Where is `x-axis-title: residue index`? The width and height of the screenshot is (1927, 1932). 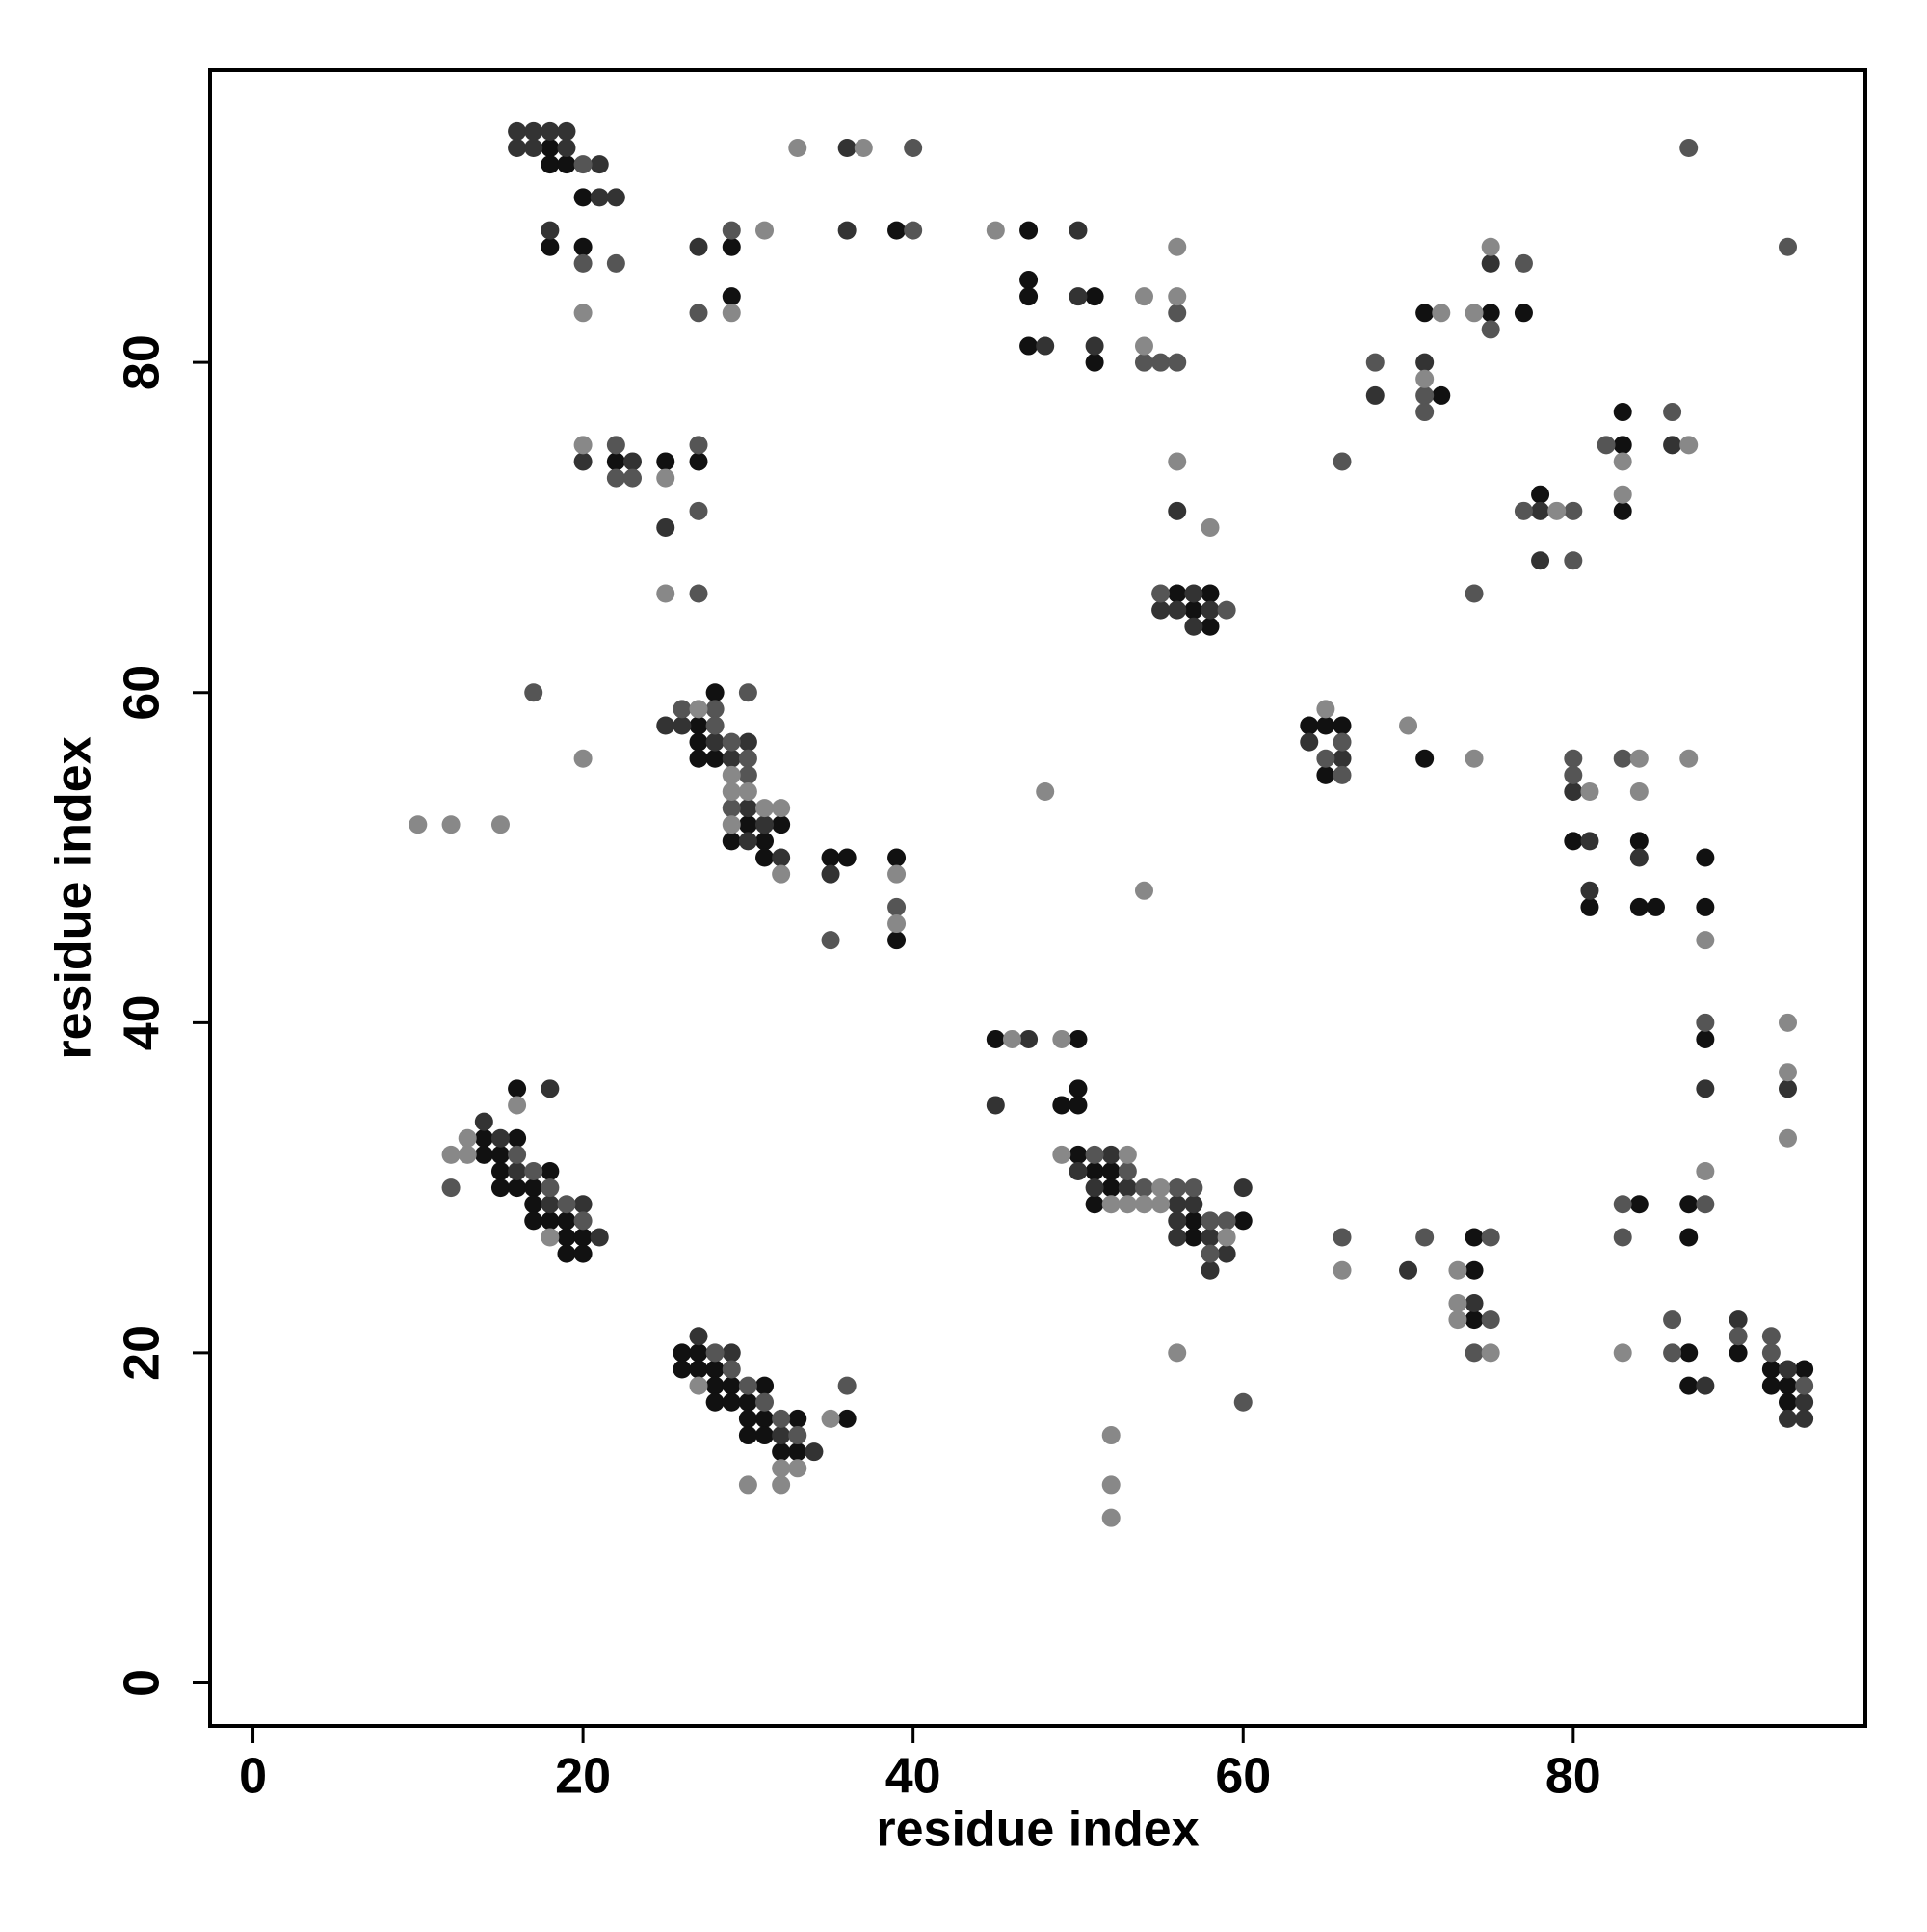
x-axis-title: residue index is located at coordinates (1037, 1830).